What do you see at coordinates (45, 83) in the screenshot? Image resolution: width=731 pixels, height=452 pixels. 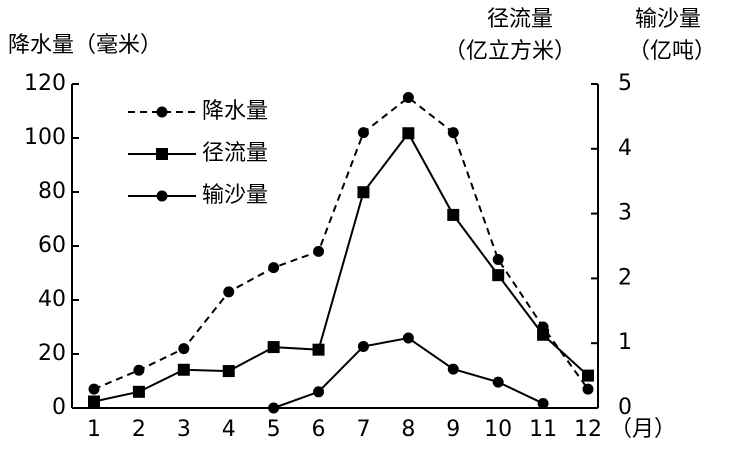 I see `y-tick-label: 120` at bounding box center [45, 83].